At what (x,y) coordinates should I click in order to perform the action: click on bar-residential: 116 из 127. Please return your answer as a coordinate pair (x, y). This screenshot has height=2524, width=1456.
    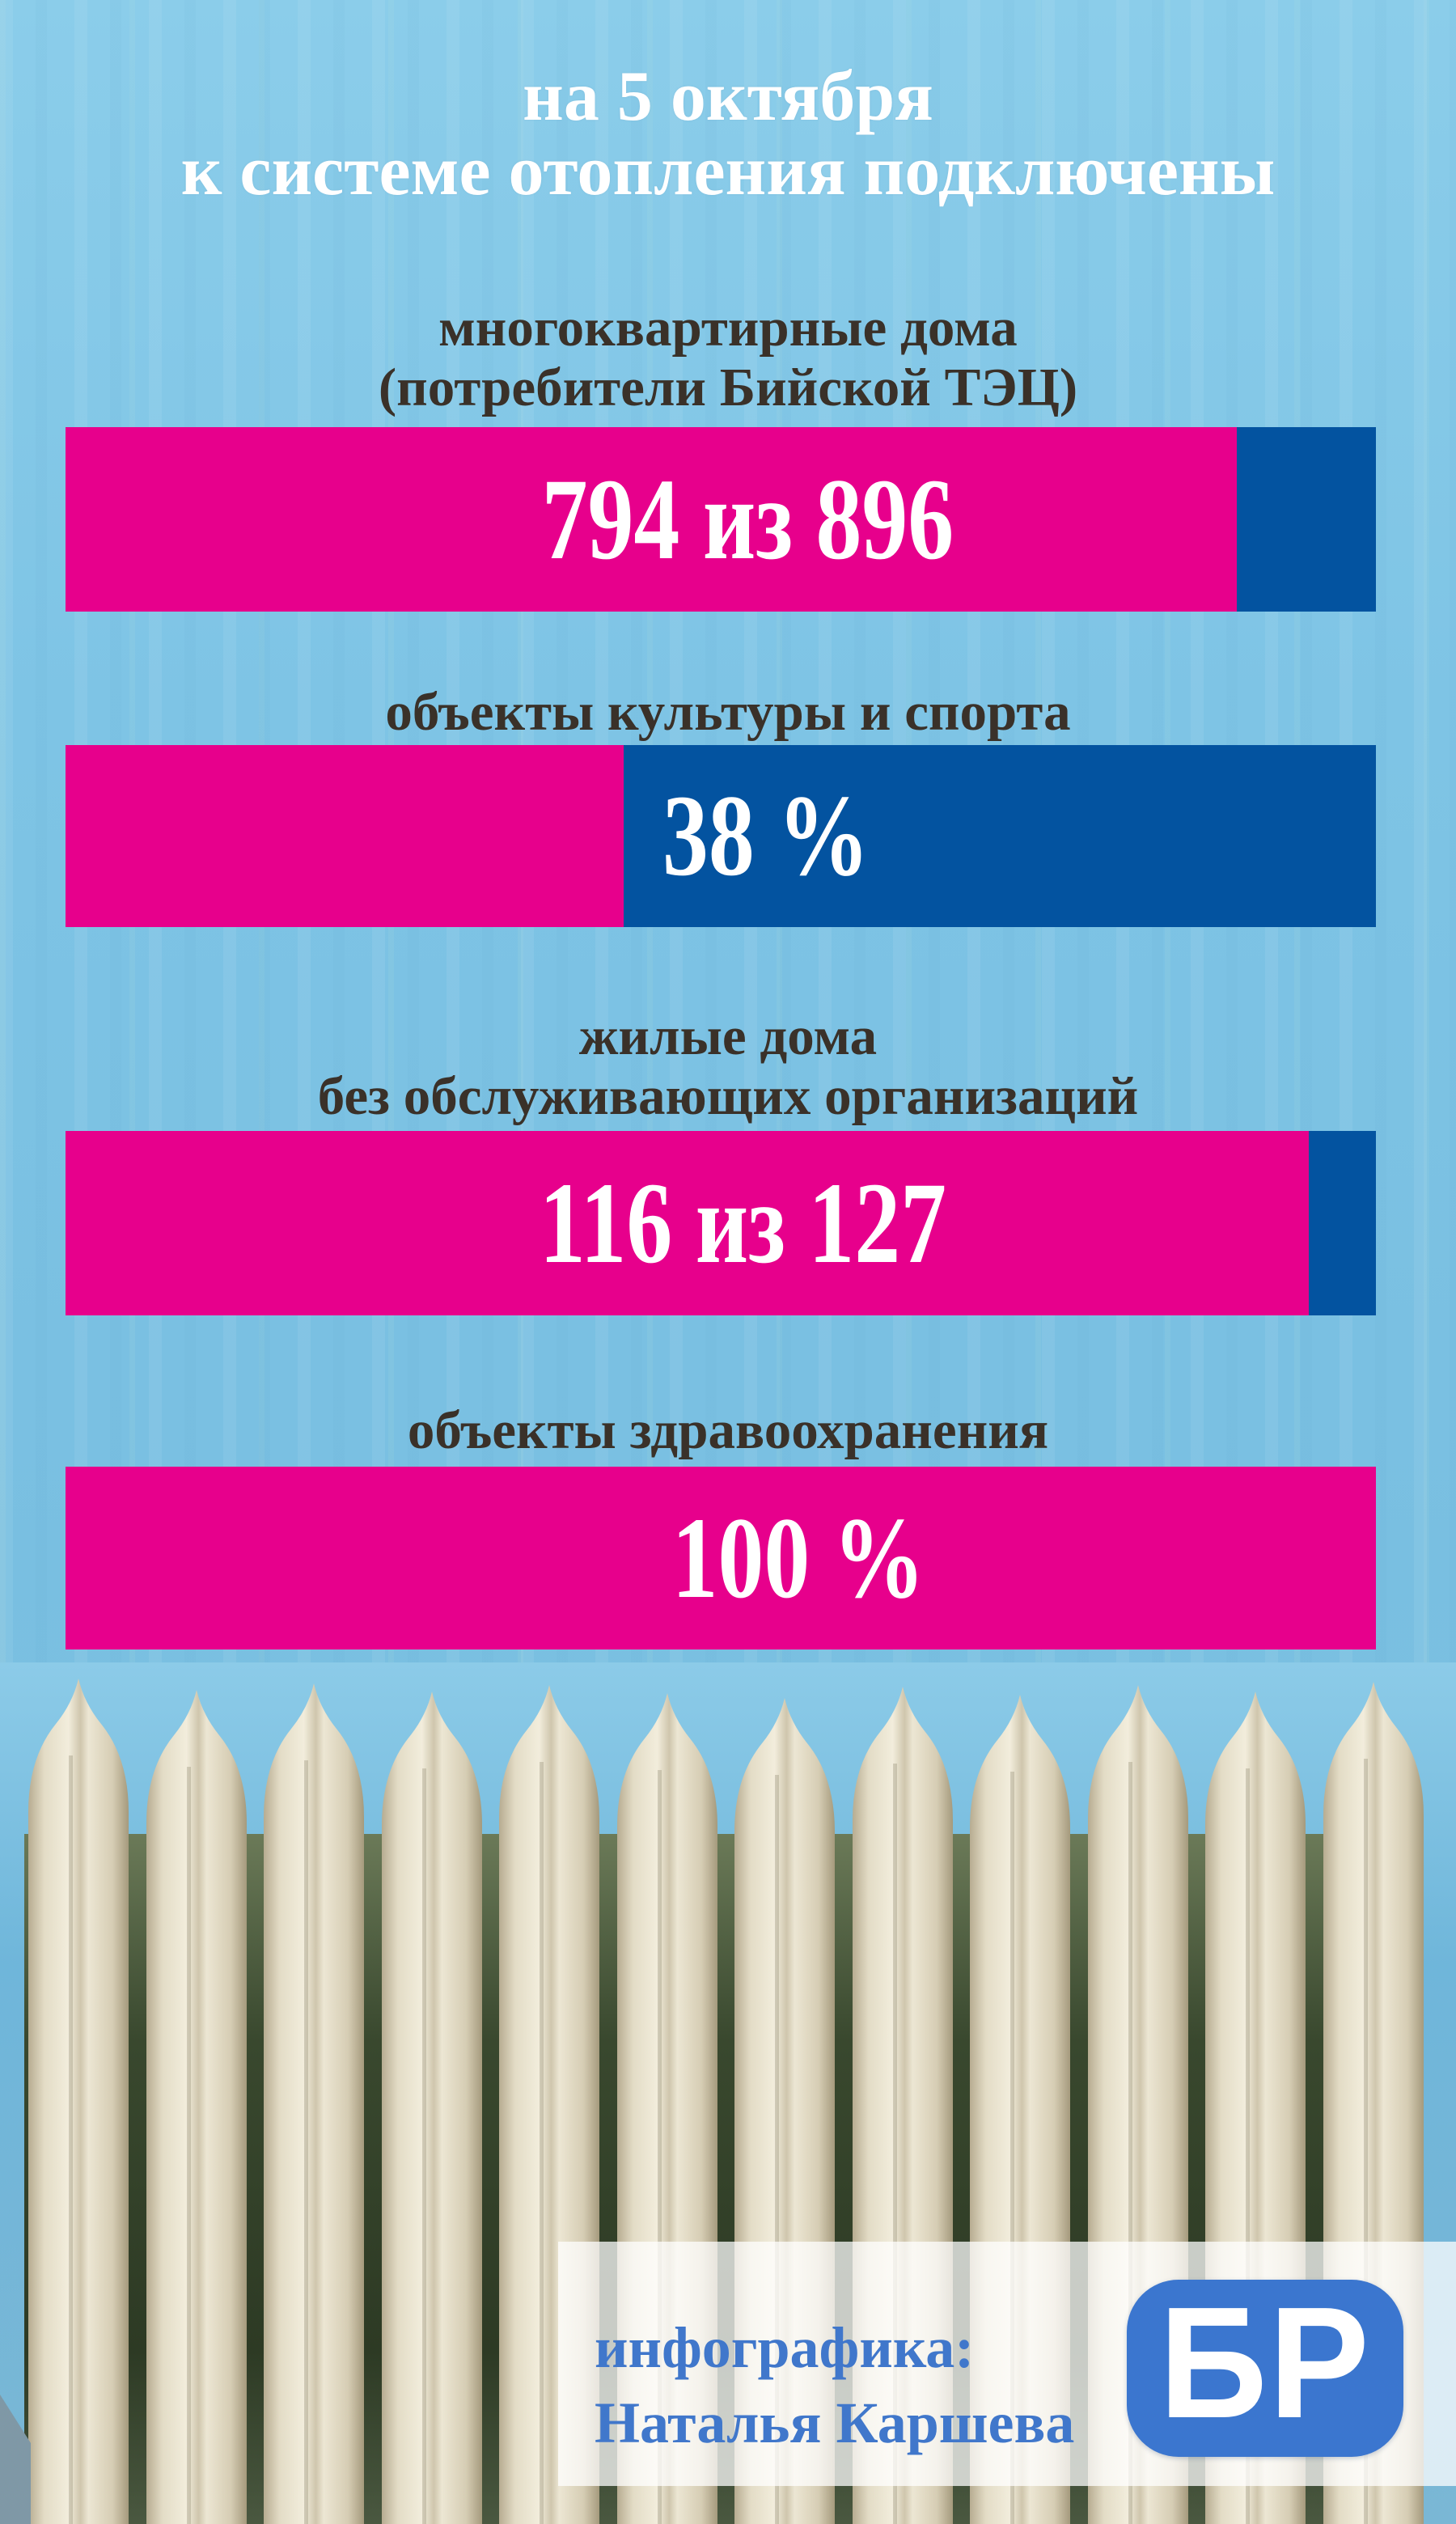
    Looking at the image, I should click on (721, 1223).